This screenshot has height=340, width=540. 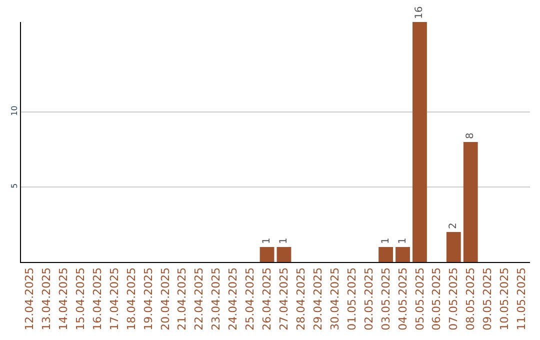 I want to click on x-tick-label: 09.05.2025, so click(x=487, y=298).